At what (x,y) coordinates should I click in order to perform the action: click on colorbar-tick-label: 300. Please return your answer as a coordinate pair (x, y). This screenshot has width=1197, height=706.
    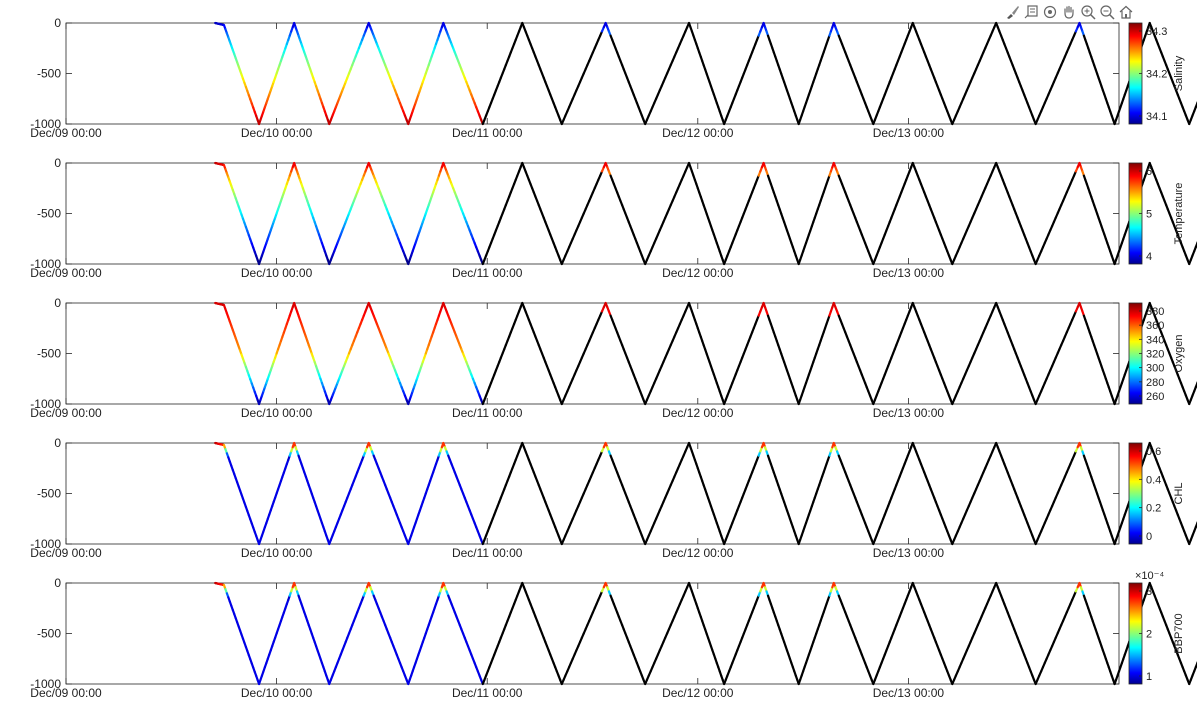
    Looking at the image, I should click on (1155, 369).